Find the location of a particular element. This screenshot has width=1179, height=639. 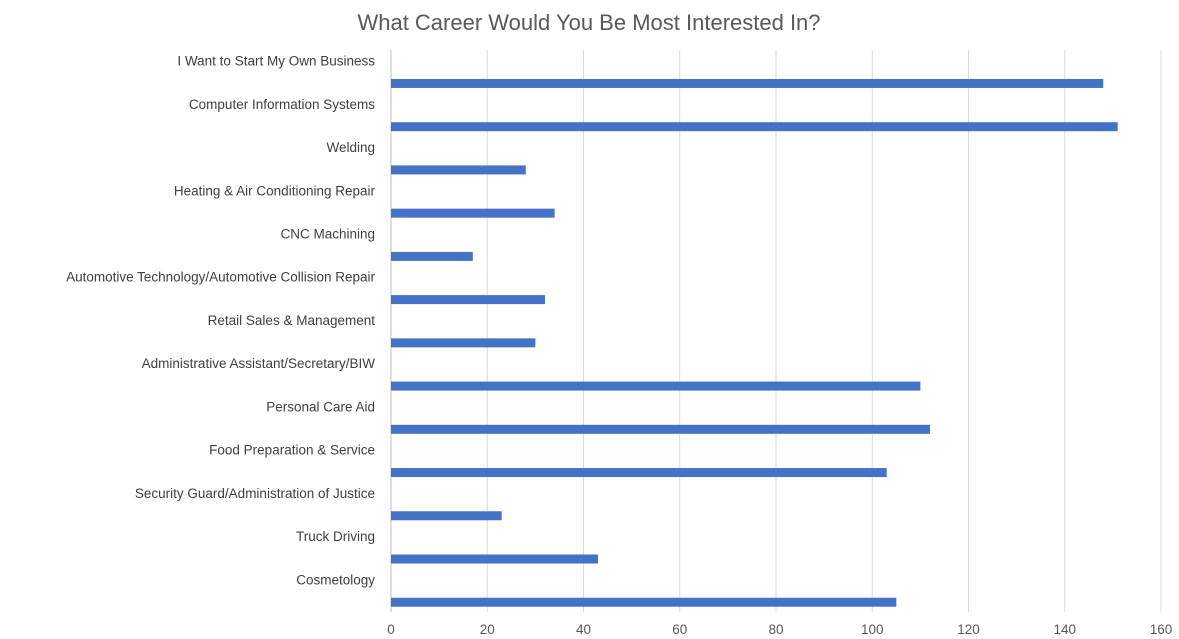

category-label: Truck Driving is located at coordinates (335, 536).